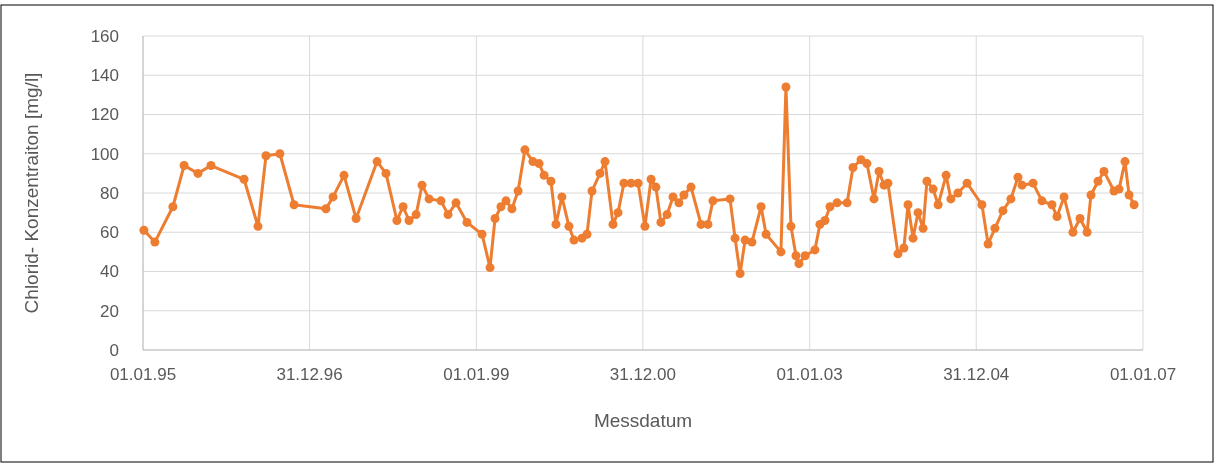 Image resolution: width=1214 pixels, height=463 pixels. Describe the element at coordinates (309, 374) in the screenshot. I see `x-tick-label: 31.12.96` at that location.